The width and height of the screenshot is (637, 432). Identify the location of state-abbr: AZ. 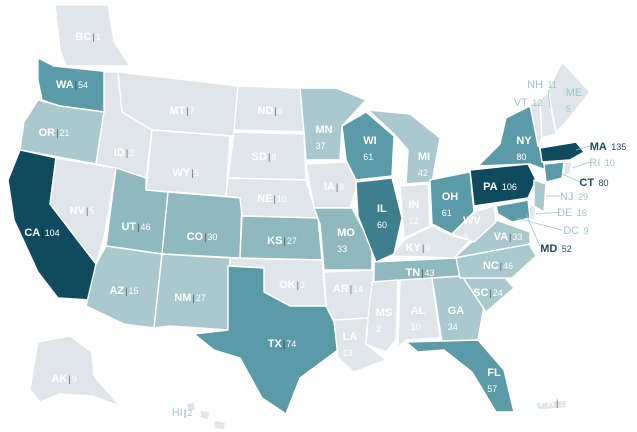
(117, 291).